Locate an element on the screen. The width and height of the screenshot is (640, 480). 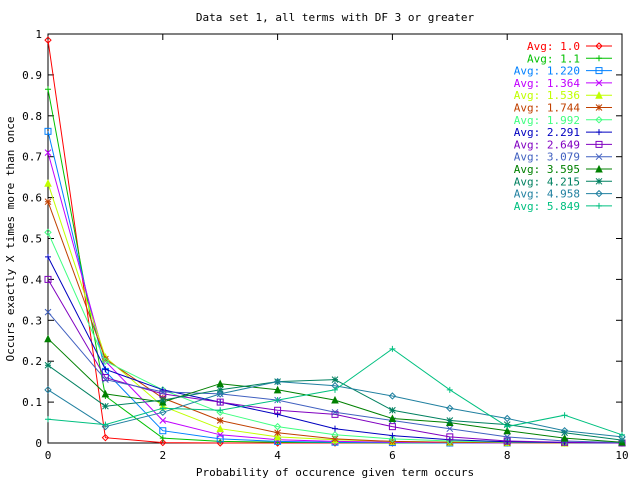
x-tick-label: 10 is located at coordinates (621, 455).